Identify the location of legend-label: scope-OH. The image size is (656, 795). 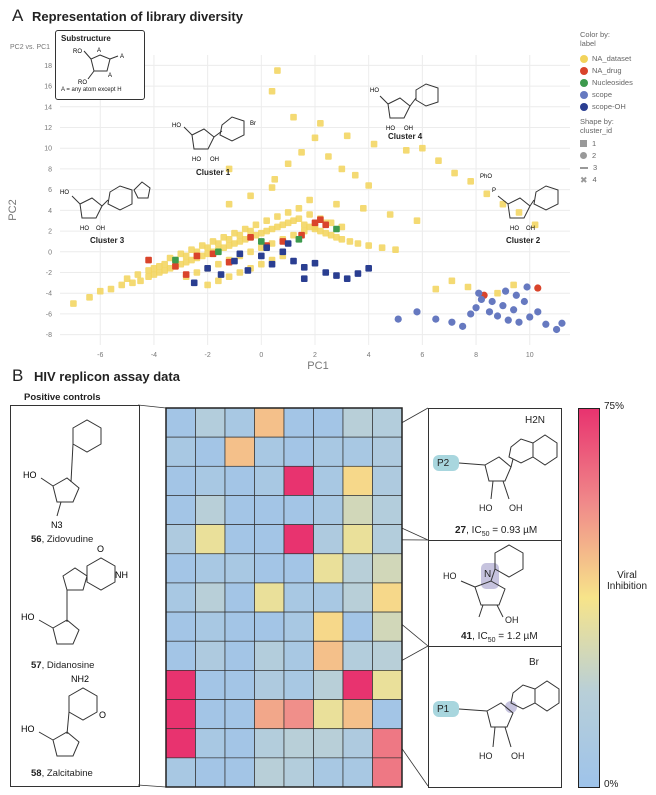
(609, 106).